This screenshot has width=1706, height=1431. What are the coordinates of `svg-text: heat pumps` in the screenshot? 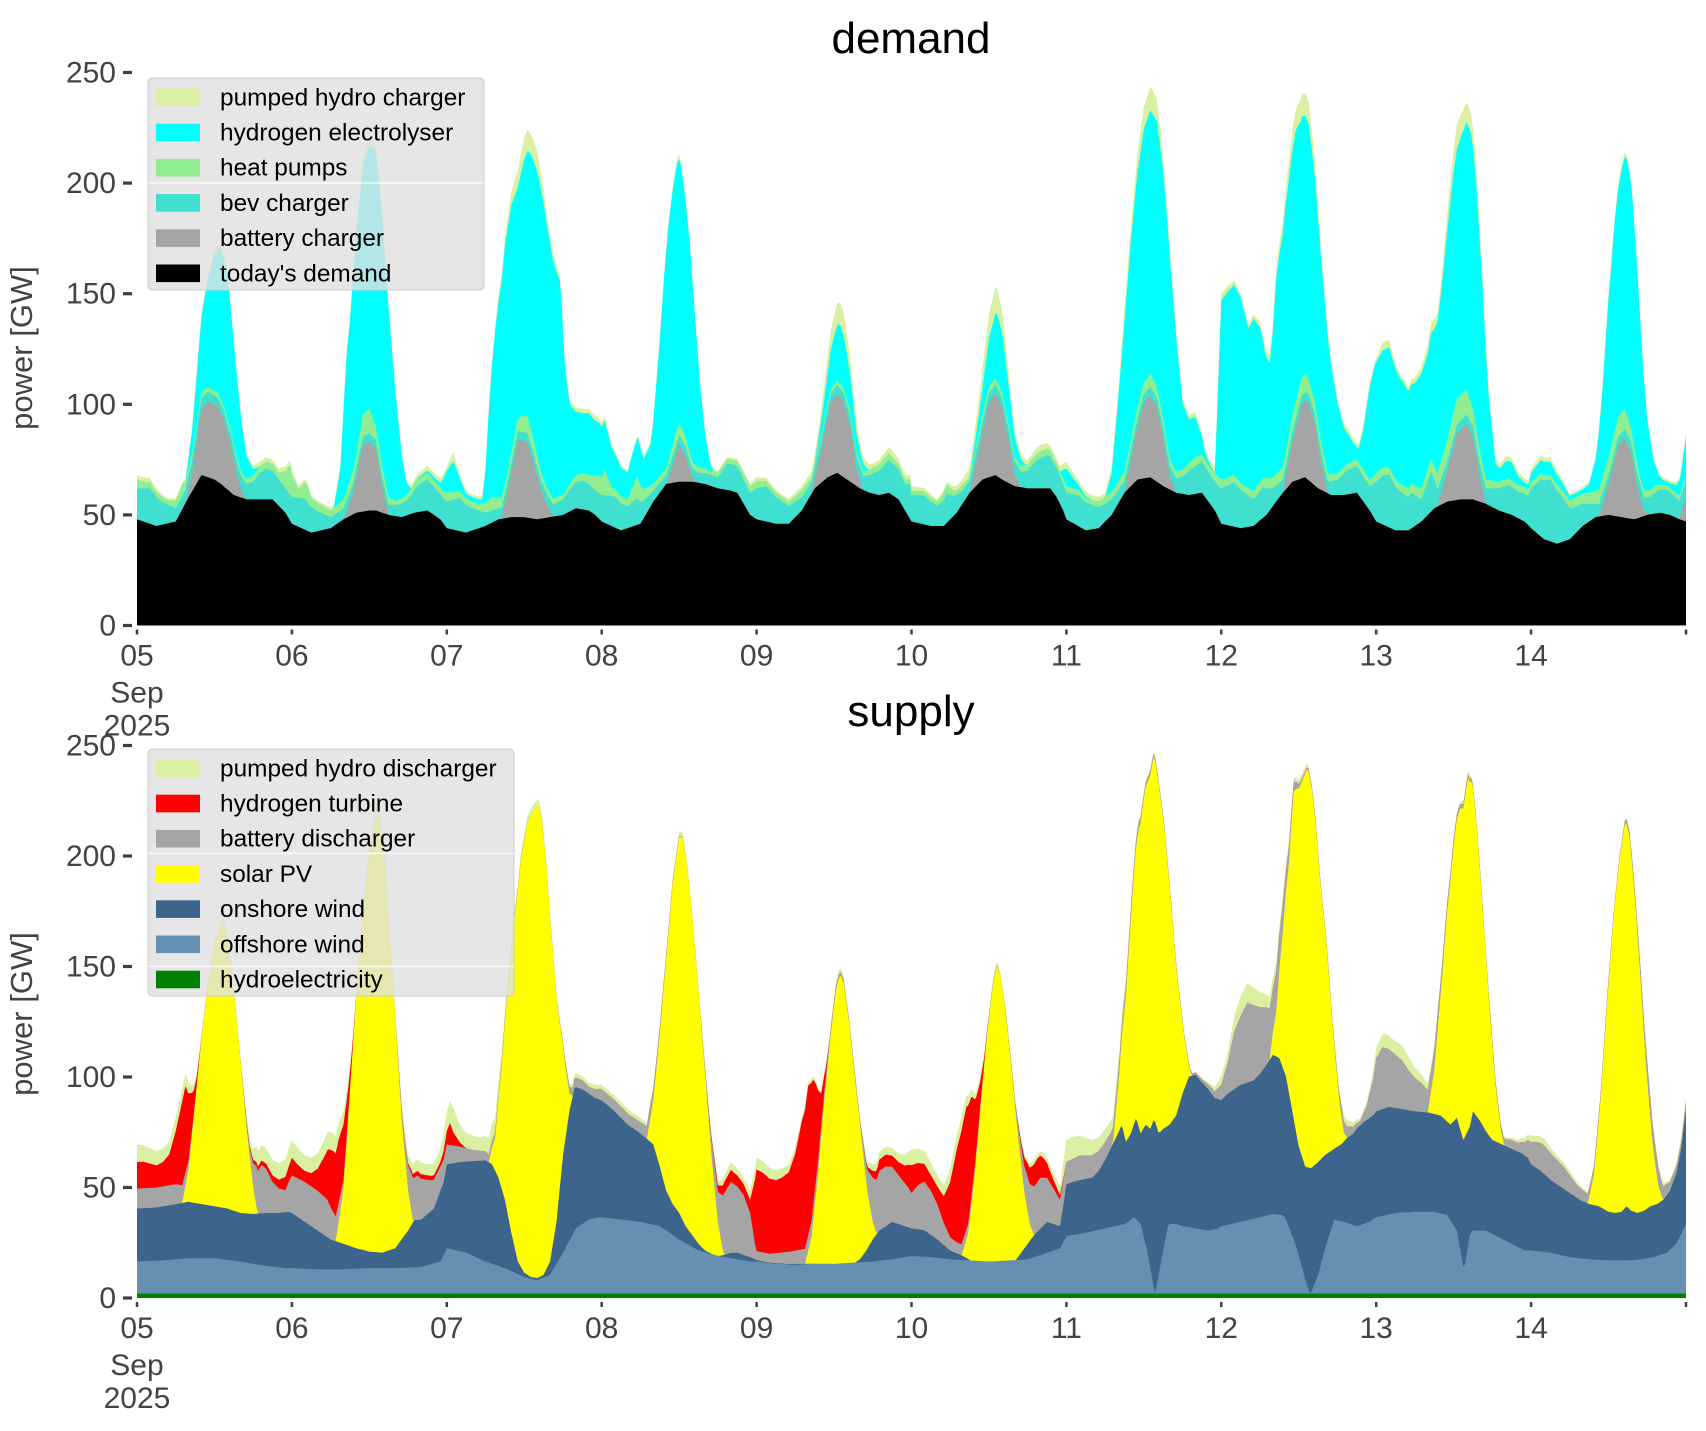 It's located at (283, 168).